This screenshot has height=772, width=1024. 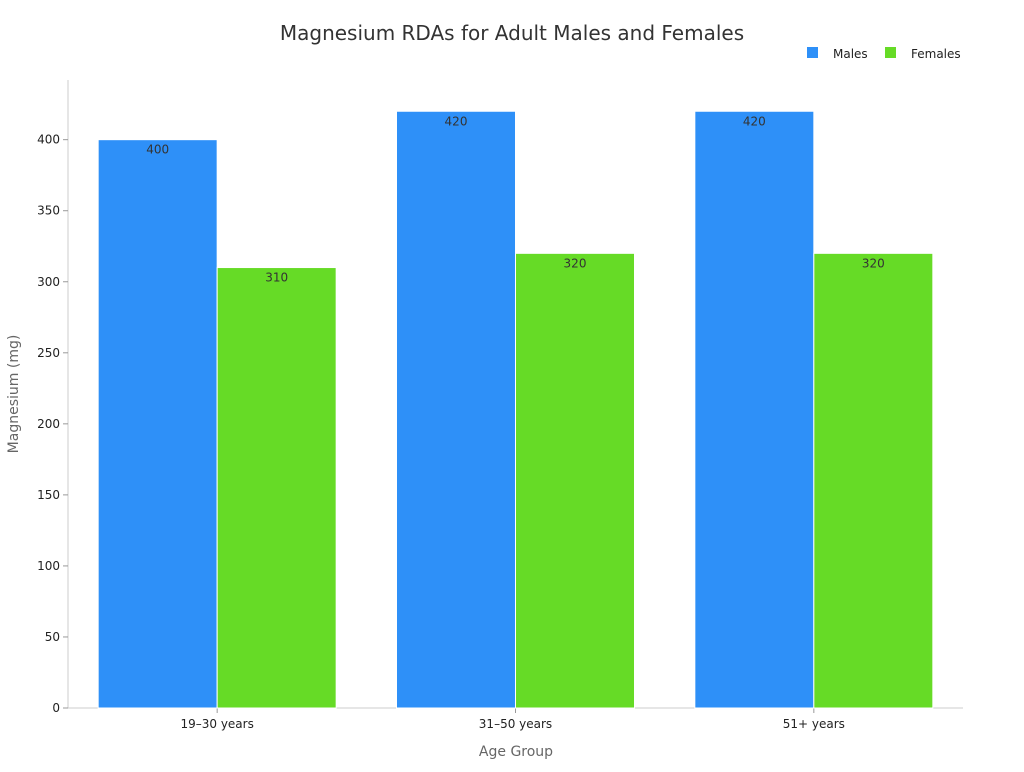 What do you see at coordinates (48, 566) in the screenshot?
I see `y-tick-label: 100` at bounding box center [48, 566].